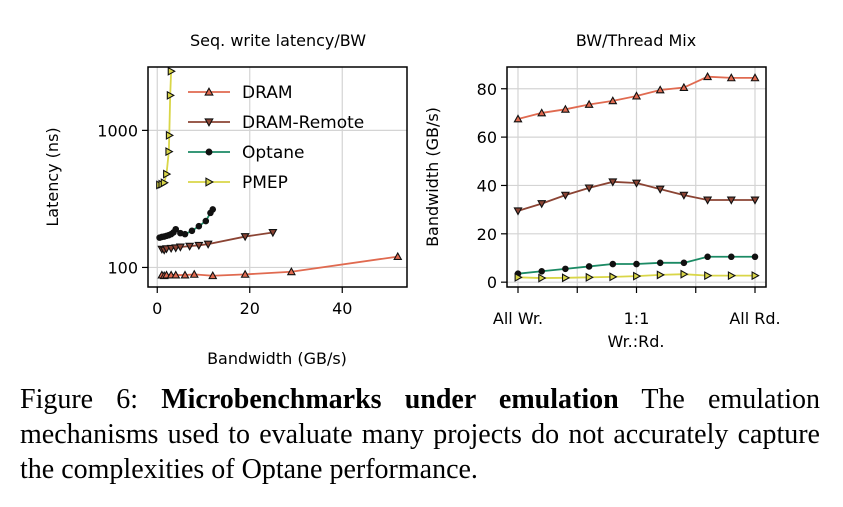 This screenshot has height=507, width=843. What do you see at coordinates (265, 183) in the screenshot?
I see `legend-label: PMEP` at bounding box center [265, 183].